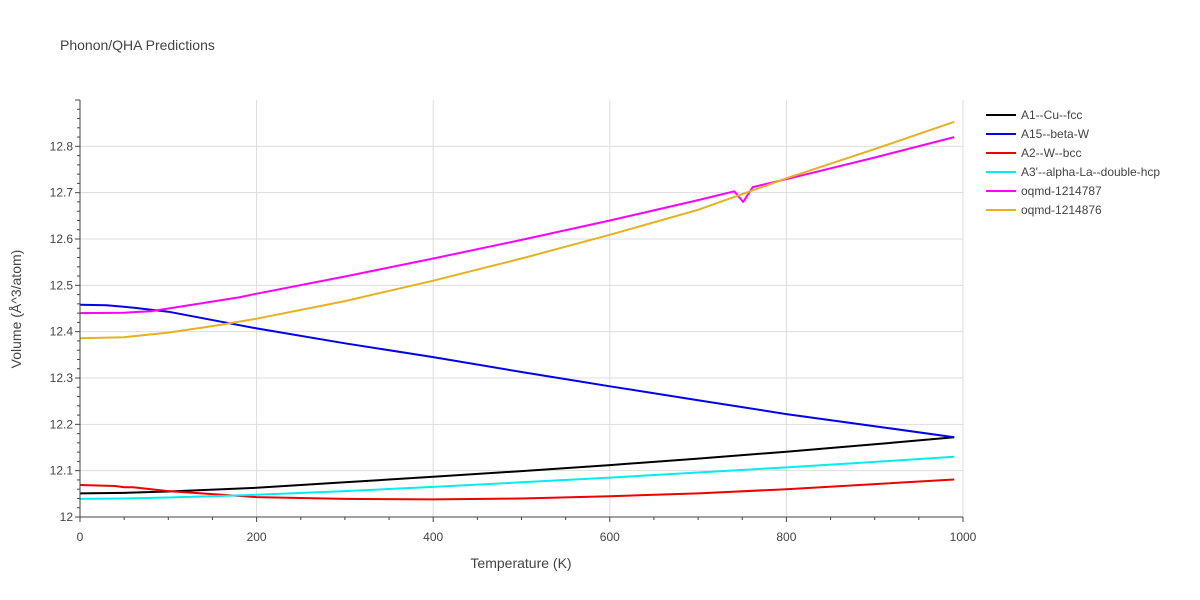 This screenshot has height=600, width=1200. I want to click on legend-item-label: oqmd-1214876, so click(1061, 210).